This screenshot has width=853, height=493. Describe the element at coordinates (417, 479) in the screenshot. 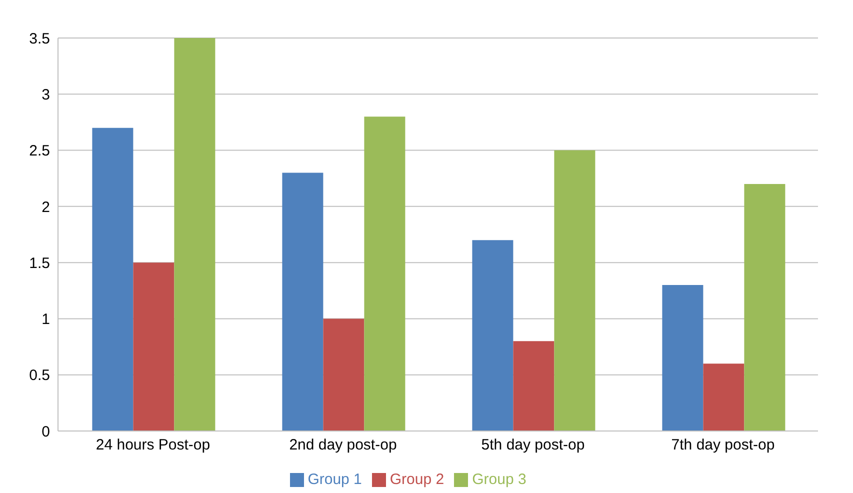

I see `legend-label: Group 2` at that location.